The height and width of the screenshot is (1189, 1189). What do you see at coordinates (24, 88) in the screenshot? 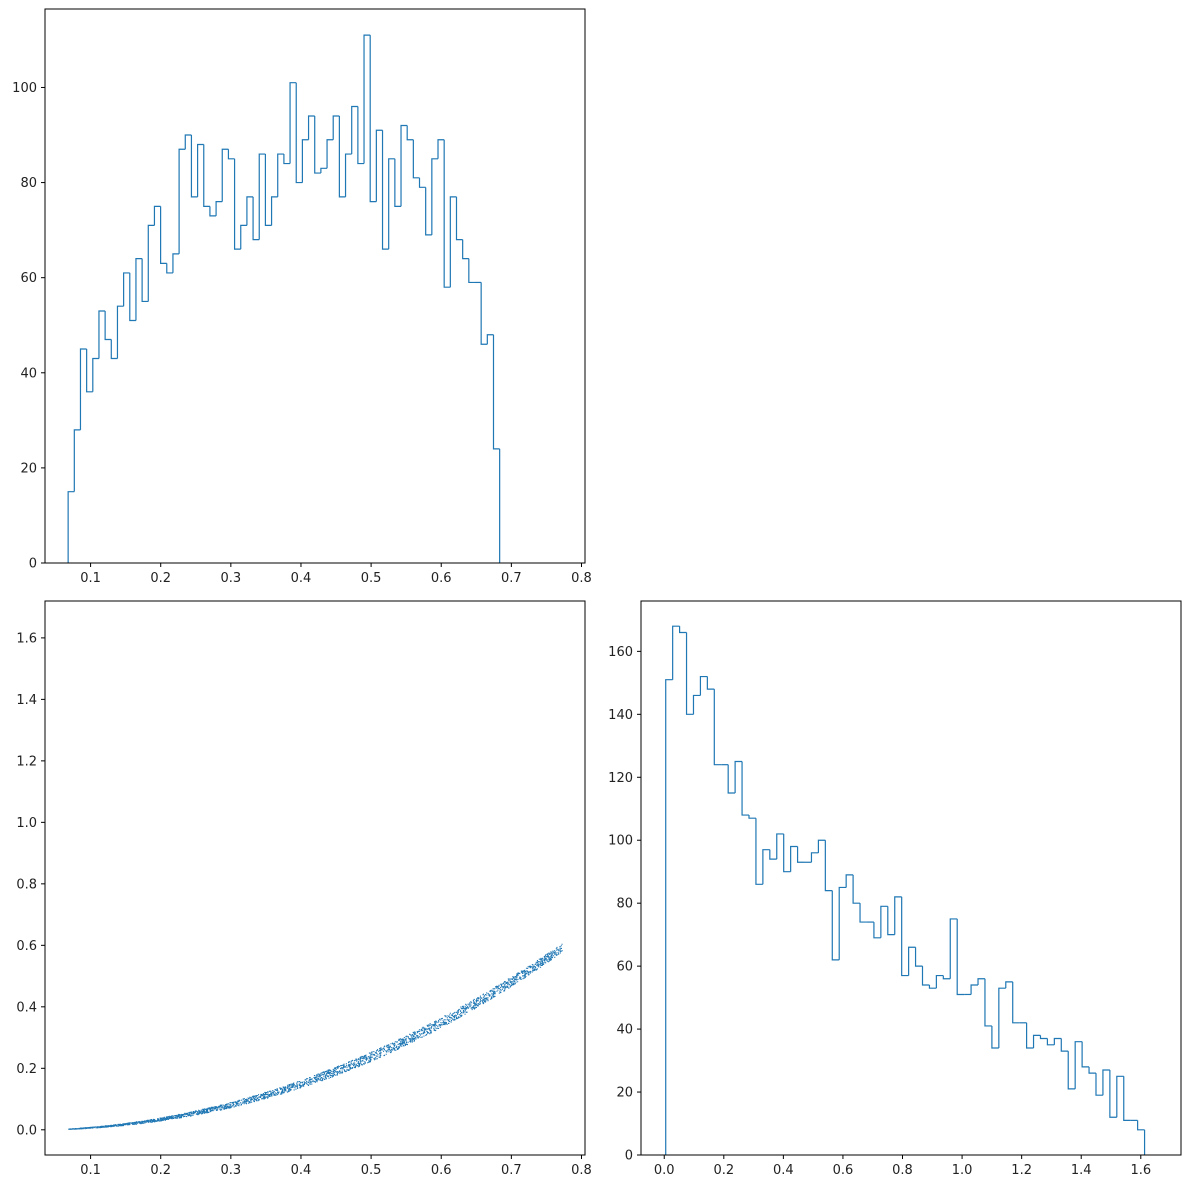
I see `y-tick-label: 100` at bounding box center [24, 88].